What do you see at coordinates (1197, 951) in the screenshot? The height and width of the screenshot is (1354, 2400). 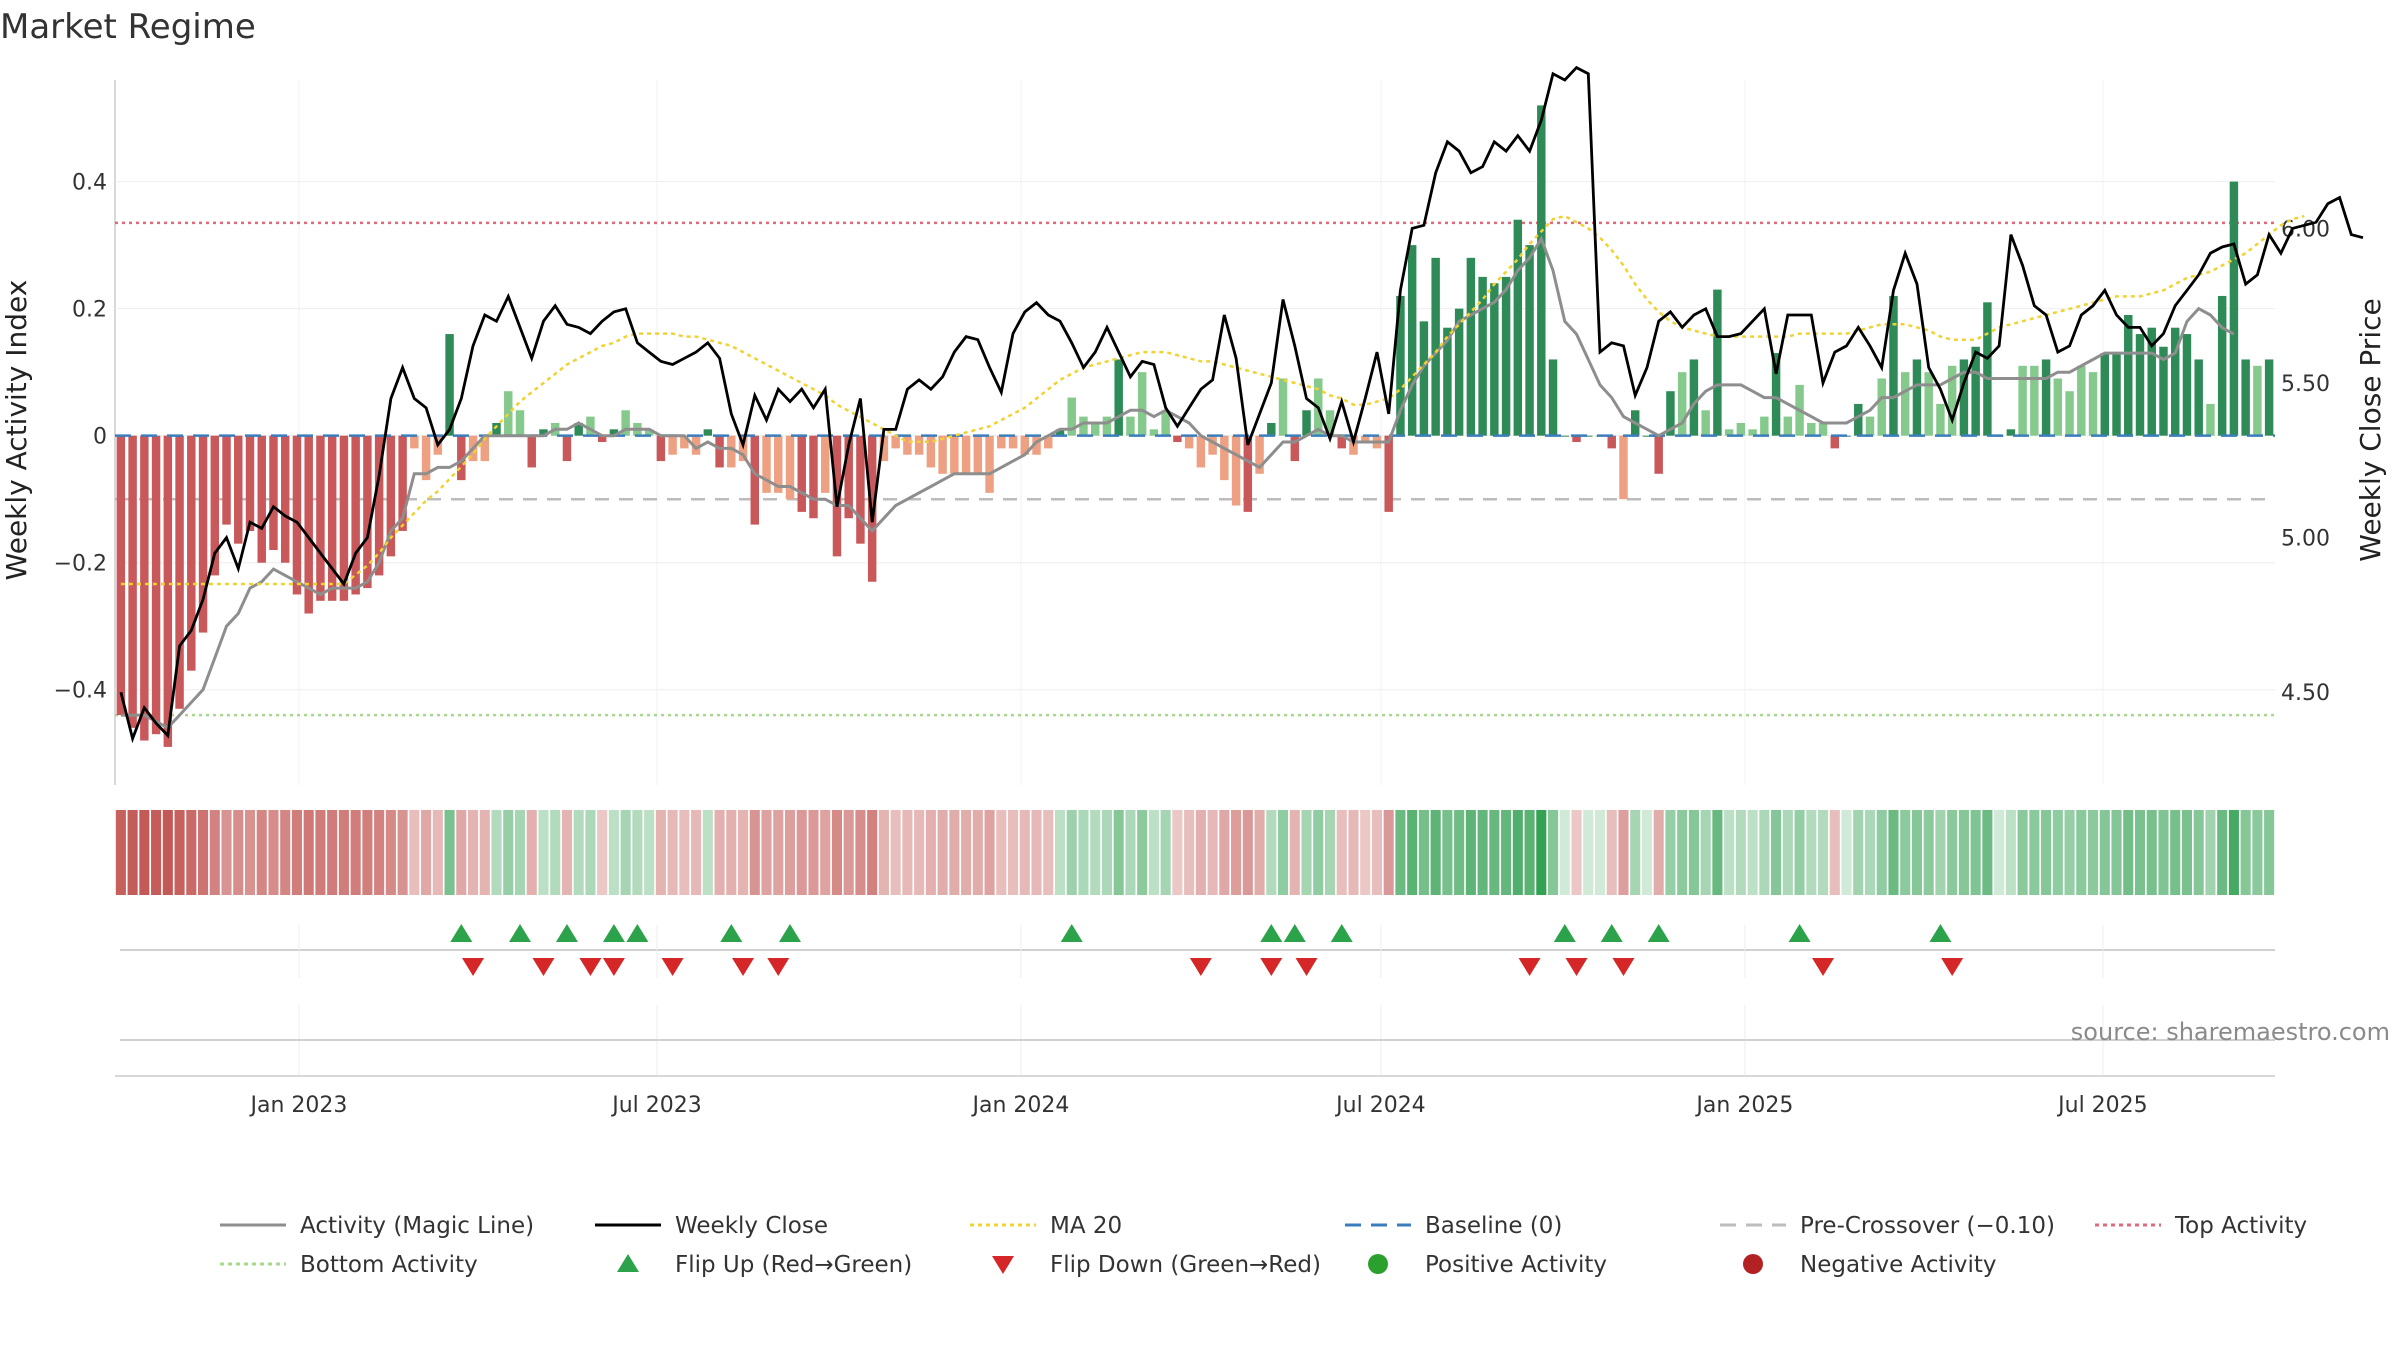 I see `flip-panel` at bounding box center [1197, 951].